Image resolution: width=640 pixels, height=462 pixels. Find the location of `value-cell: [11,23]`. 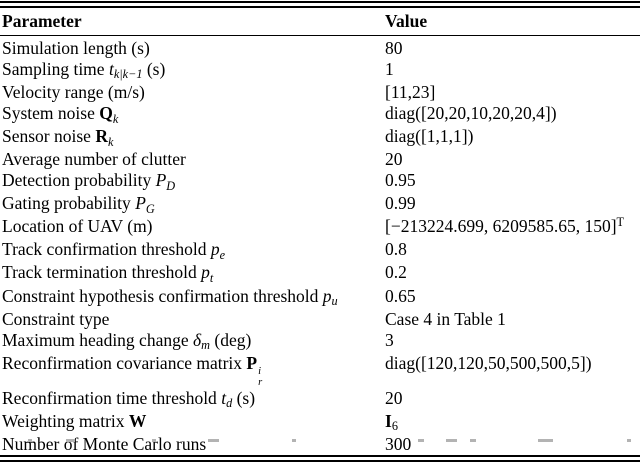

value-cell: [11,23] is located at coordinates (410, 92).